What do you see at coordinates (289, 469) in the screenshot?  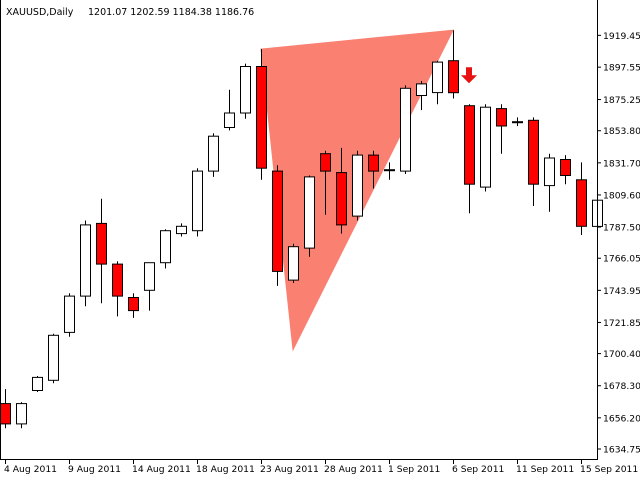 I see `x-tick-label: 23 Aug 2011` at bounding box center [289, 469].